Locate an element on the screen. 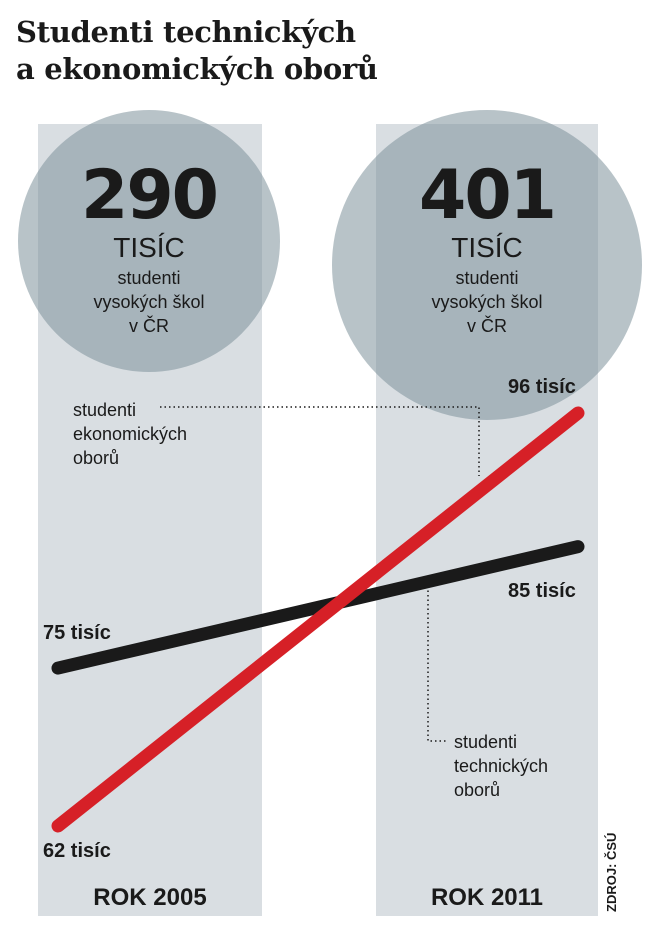 This screenshot has height=927, width=650. total-circle-2005 is located at coordinates (149, 241).